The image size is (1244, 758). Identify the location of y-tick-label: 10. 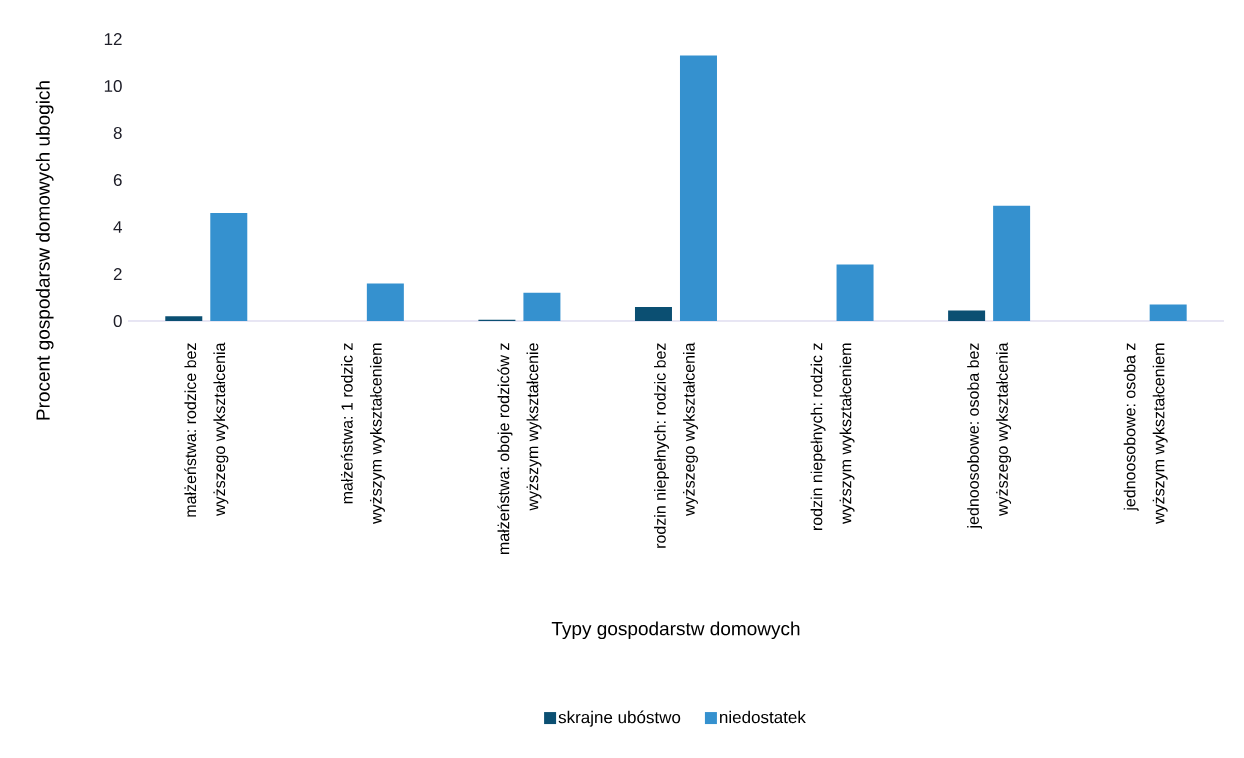
(113, 86).